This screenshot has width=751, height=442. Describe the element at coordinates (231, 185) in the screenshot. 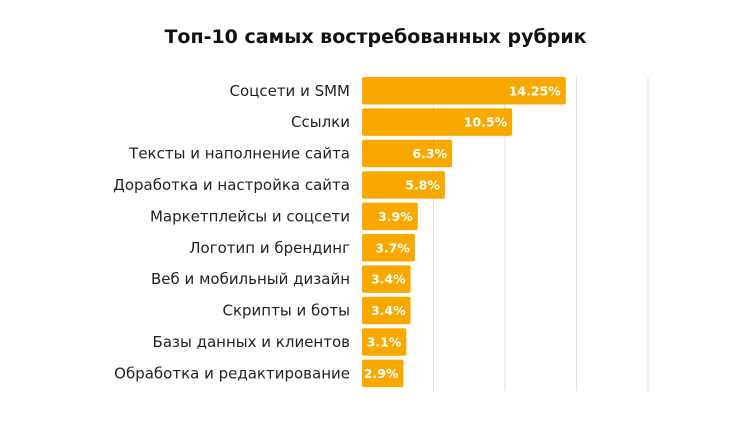

I see `category-label: Доработка и настройка сайта` at that location.